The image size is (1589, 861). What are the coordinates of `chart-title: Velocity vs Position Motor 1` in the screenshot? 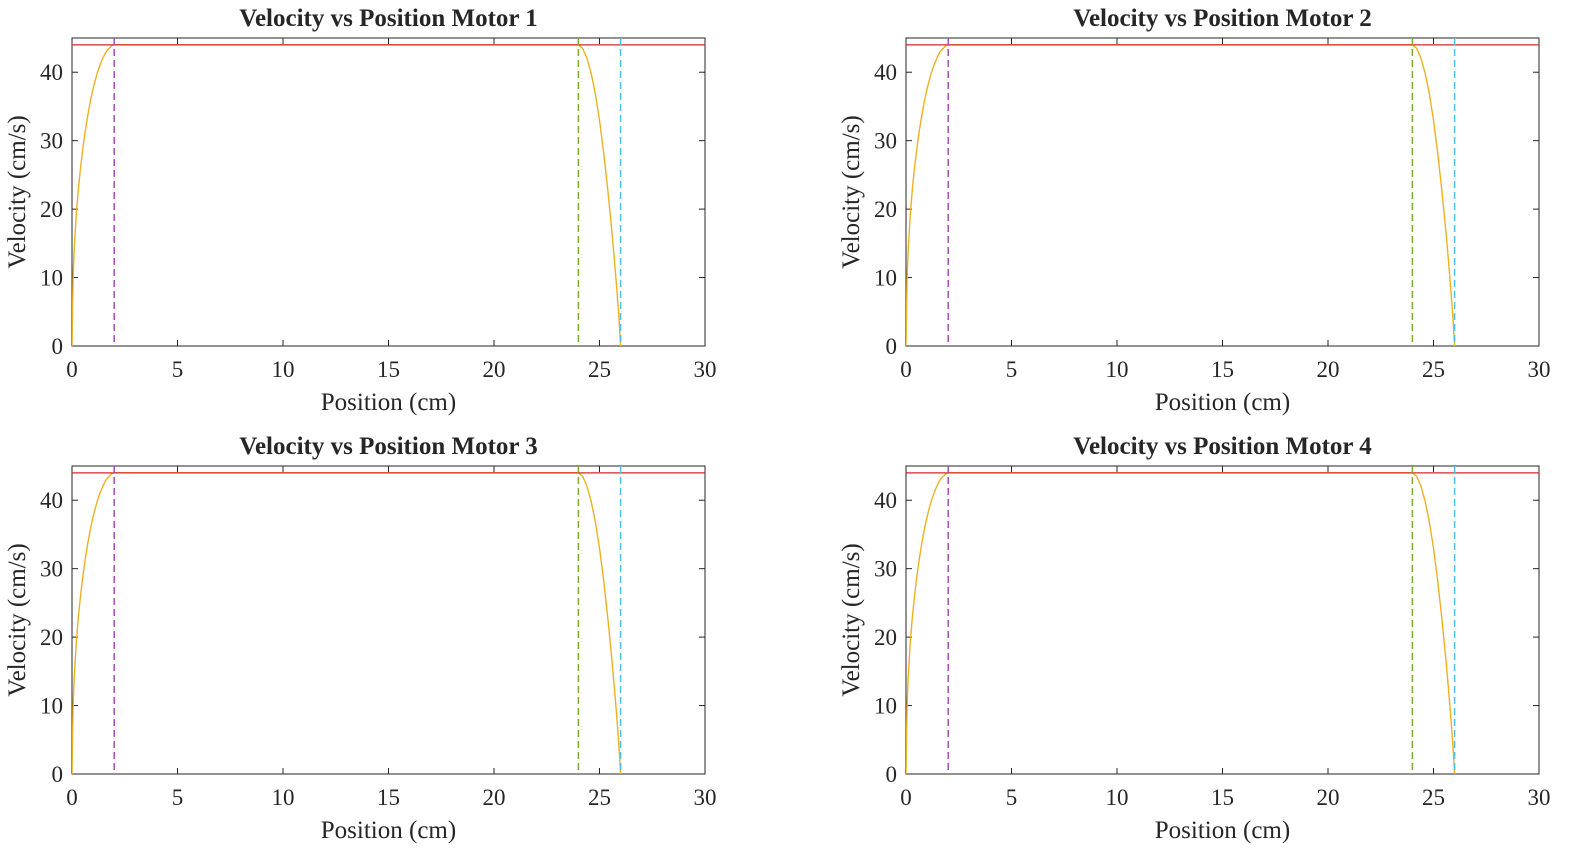 It's located at (388, 18).